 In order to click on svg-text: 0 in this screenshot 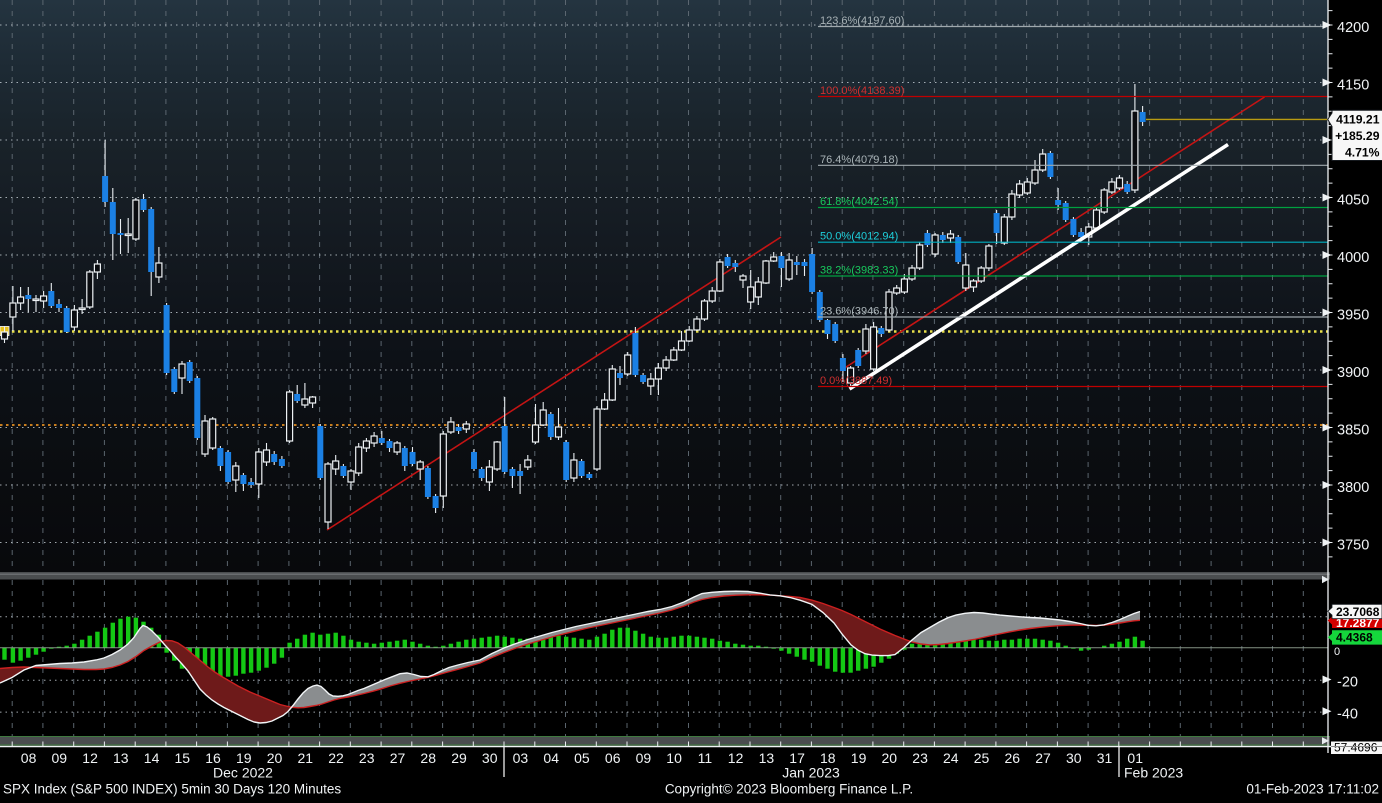, I will do `click(1337, 652)`.